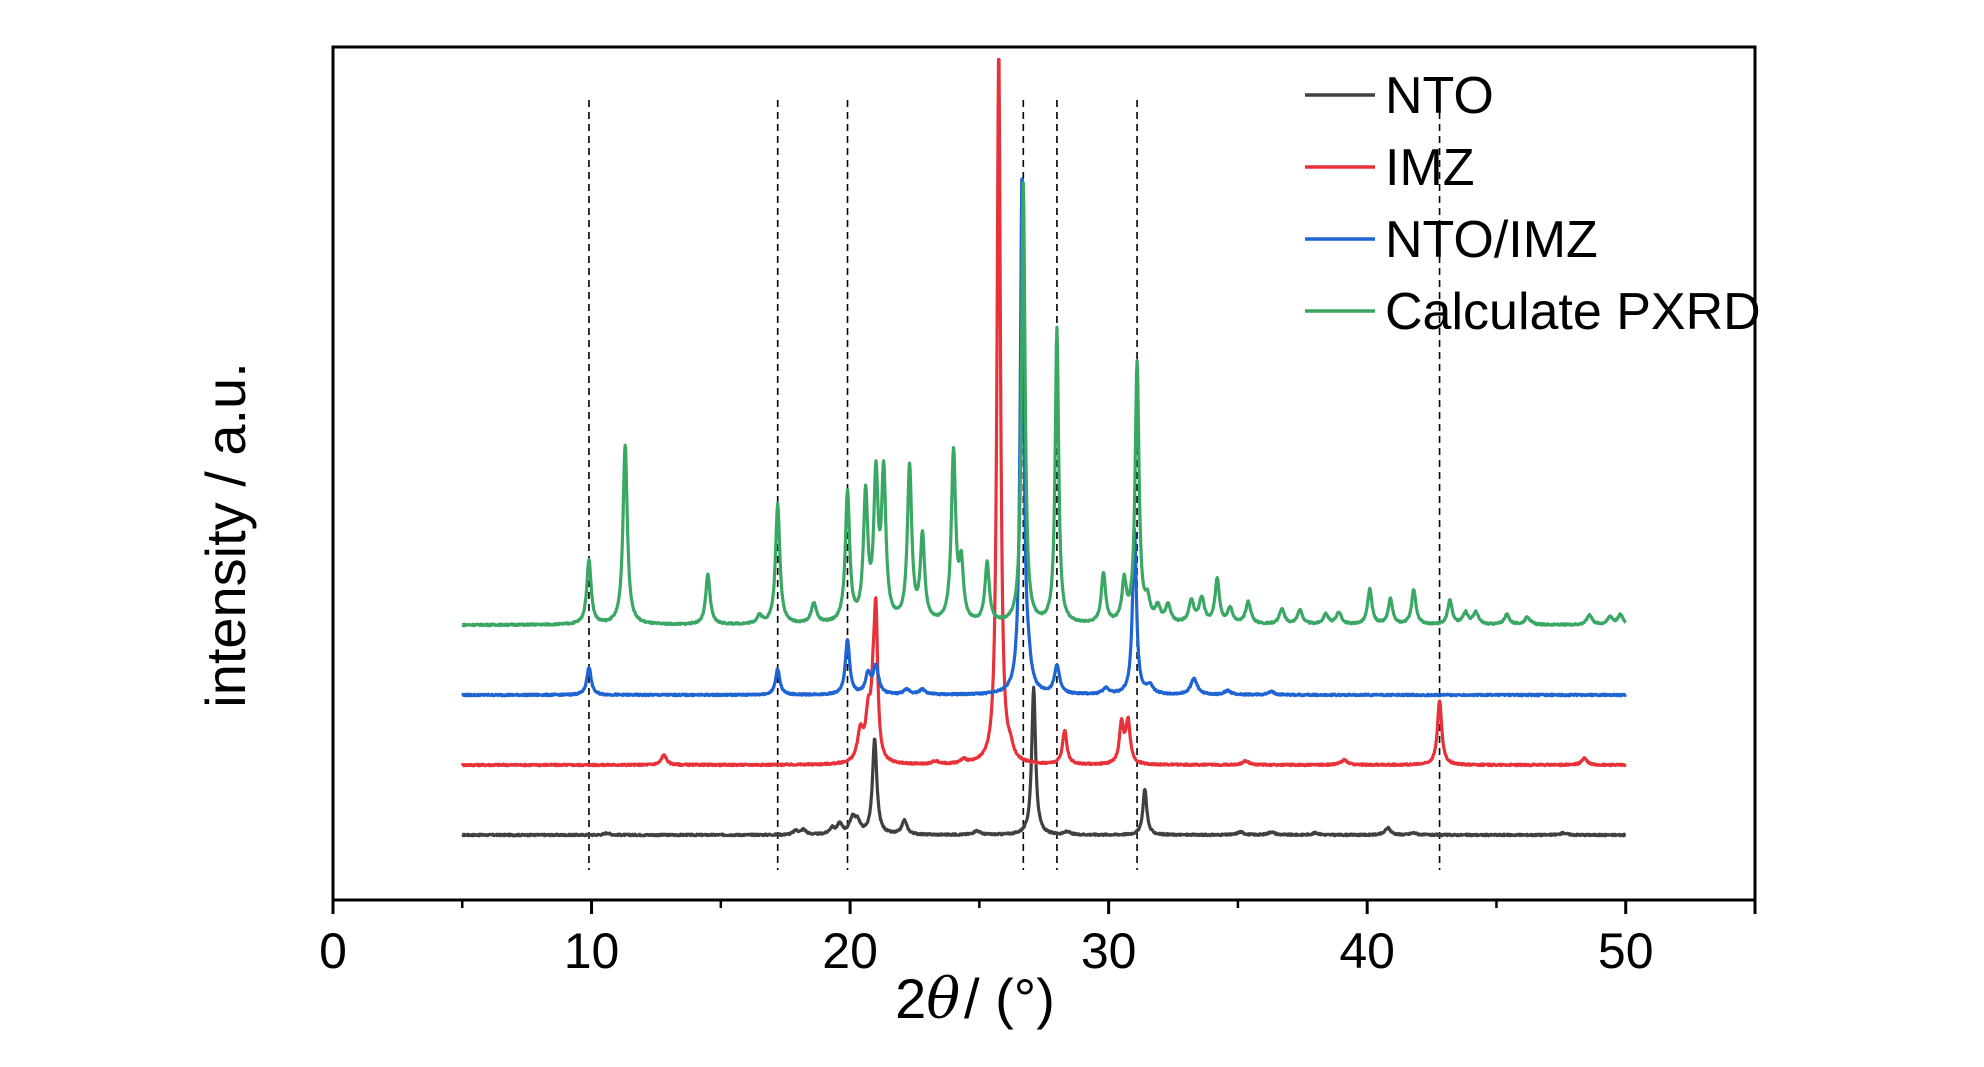 The height and width of the screenshot is (1067, 1984). What do you see at coordinates (333, 951) in the screenshot?
I see `x-tick-label: 0` at bounding box center [333, 951].